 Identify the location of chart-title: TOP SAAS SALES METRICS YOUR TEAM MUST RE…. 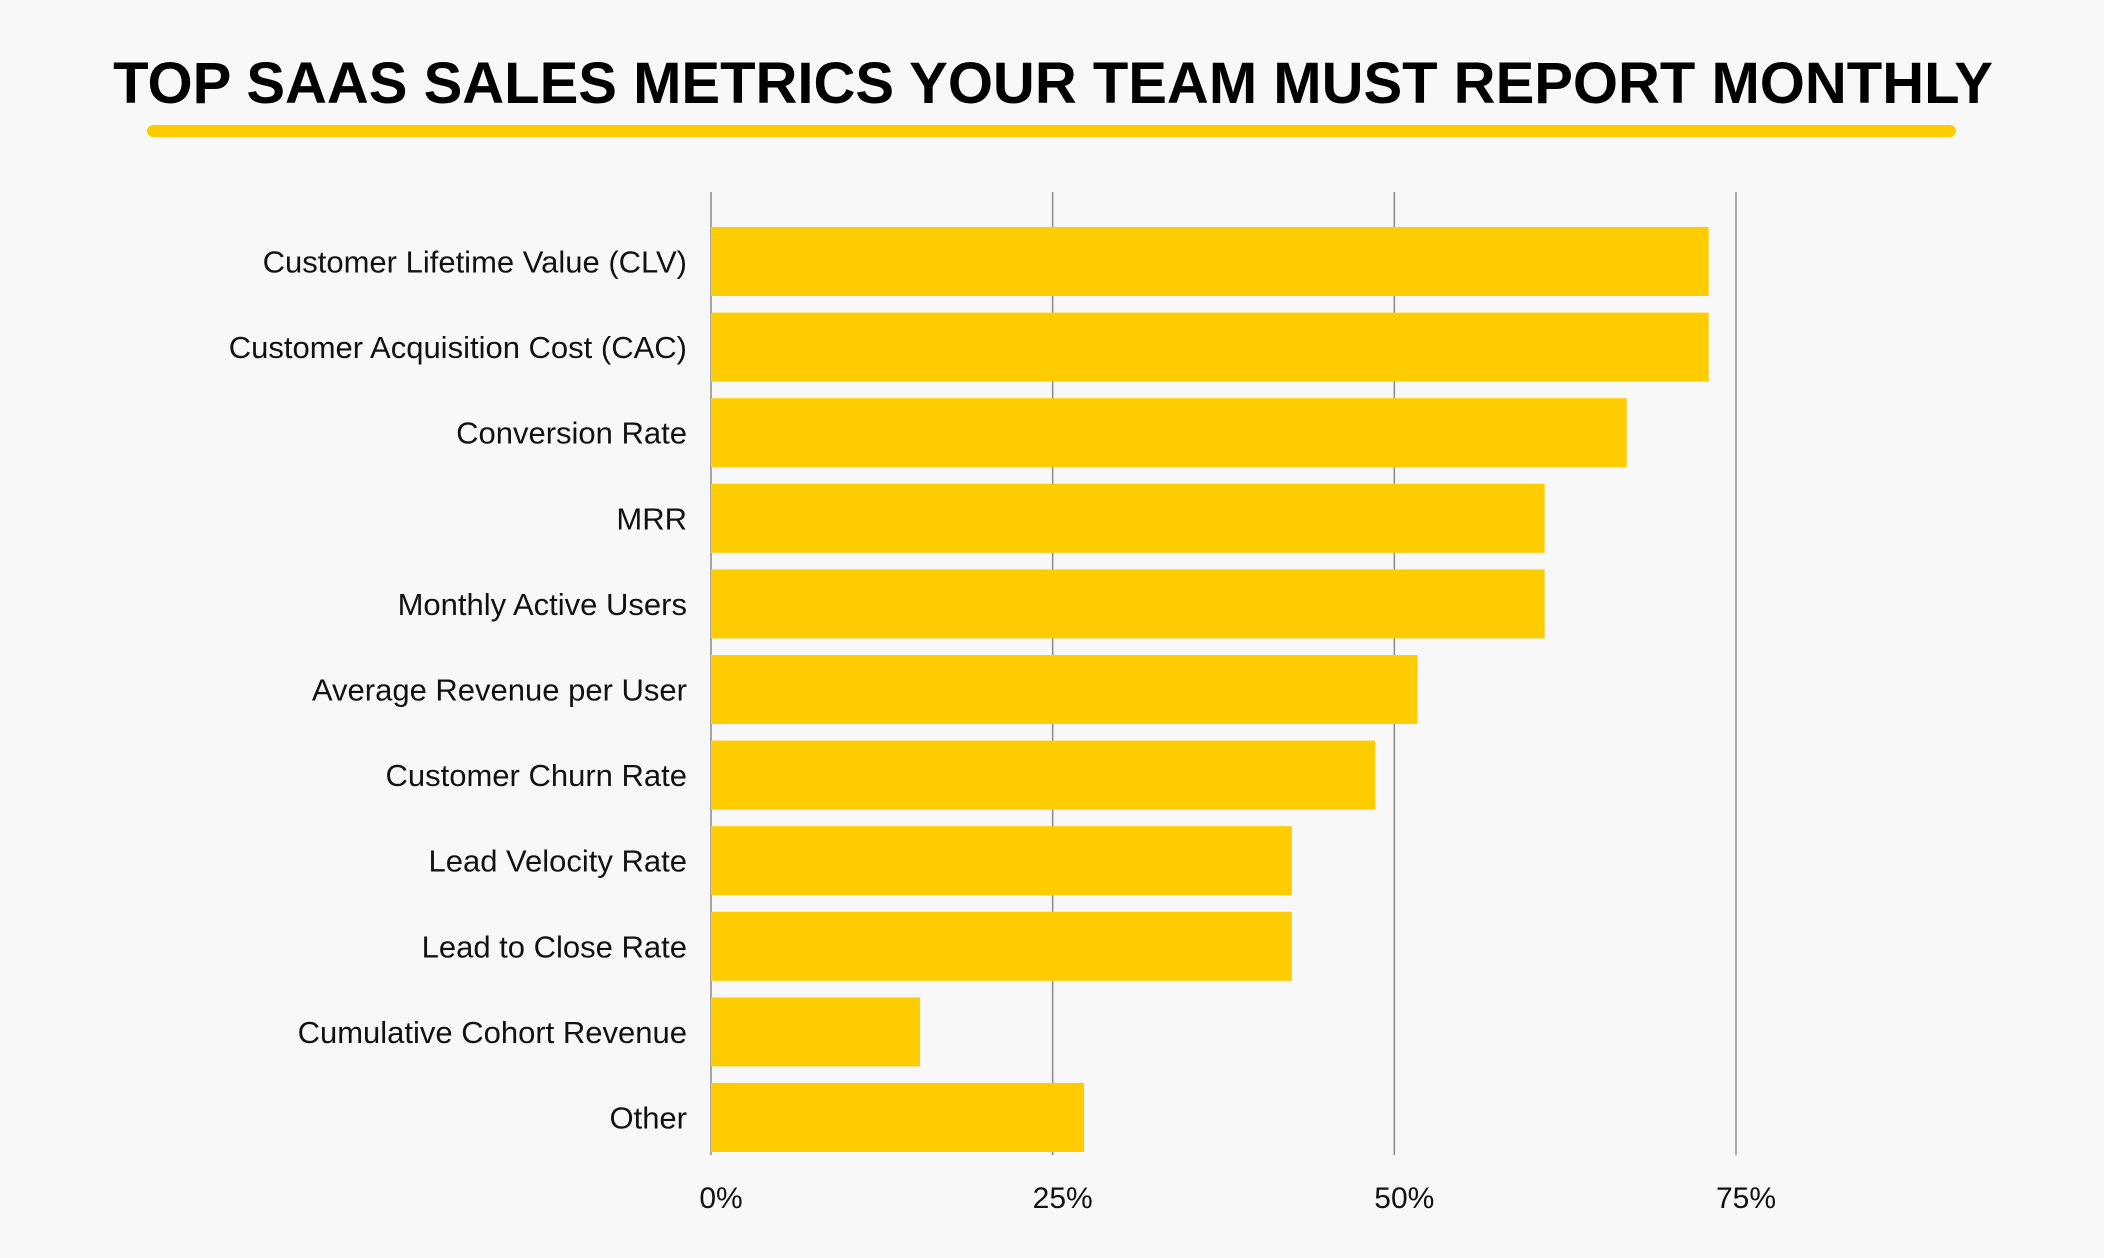
(1053, 83).